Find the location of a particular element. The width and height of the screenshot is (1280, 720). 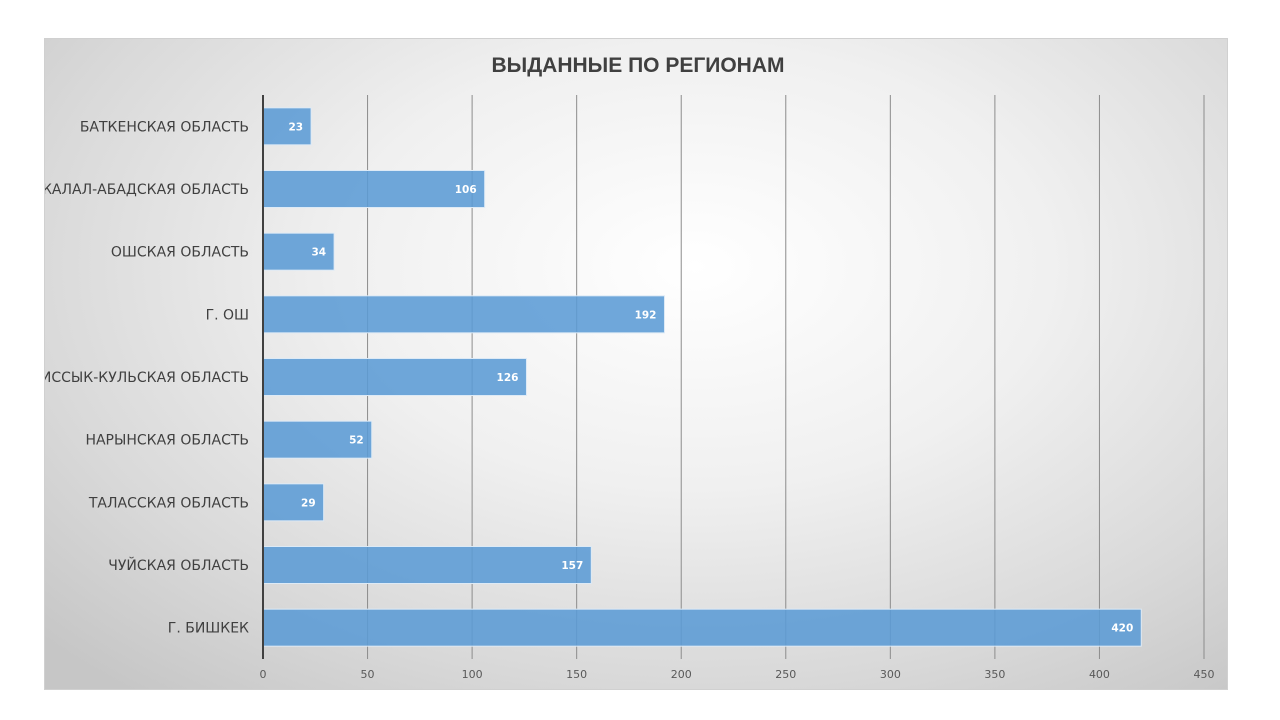

x-tick-label: 50 is located at coordinates (368, 674).